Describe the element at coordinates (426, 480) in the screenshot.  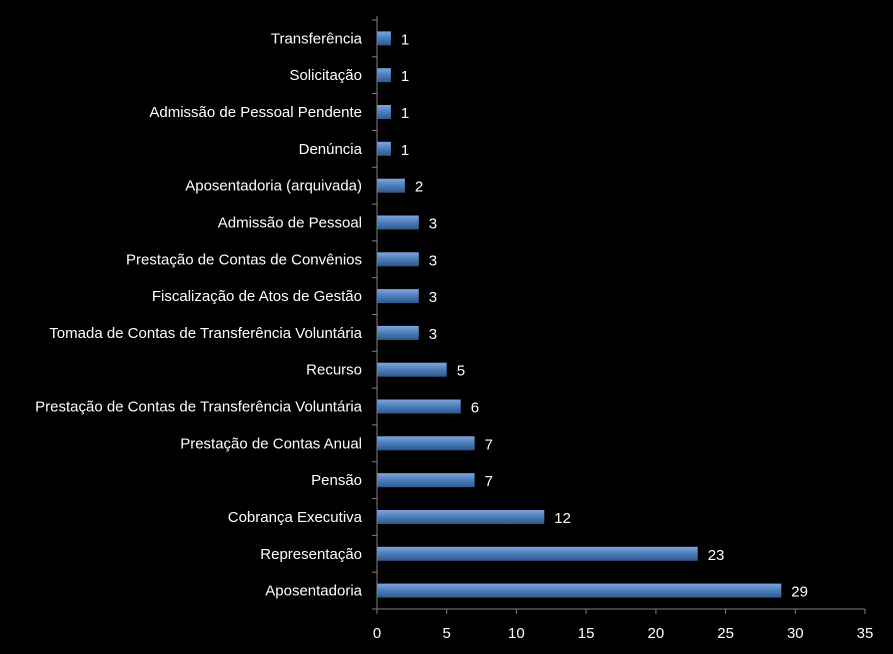
I see `bar-pensao` at that location.